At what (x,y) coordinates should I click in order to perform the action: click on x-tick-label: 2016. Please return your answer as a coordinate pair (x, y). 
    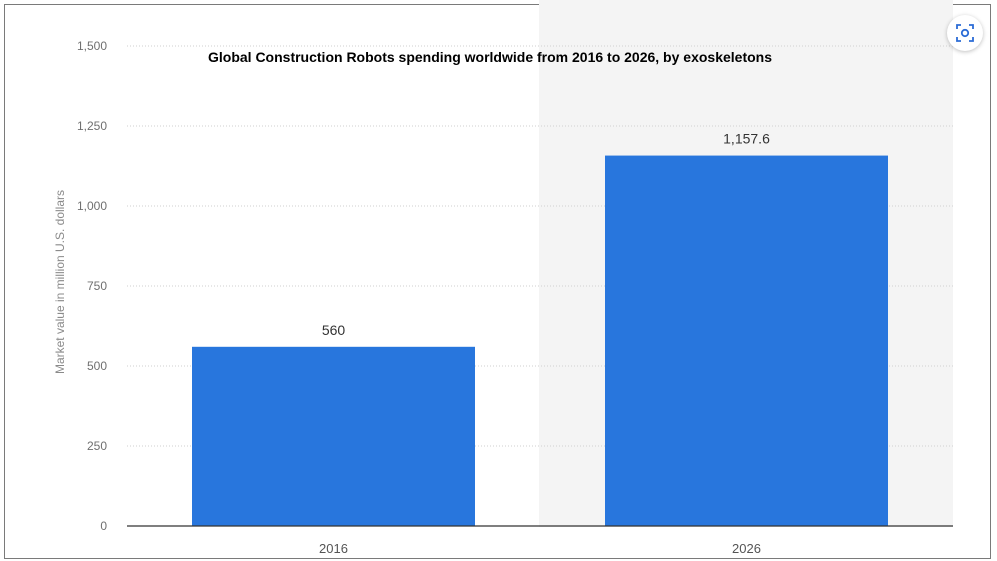
    Looking at the image, I should click on (333, 548).